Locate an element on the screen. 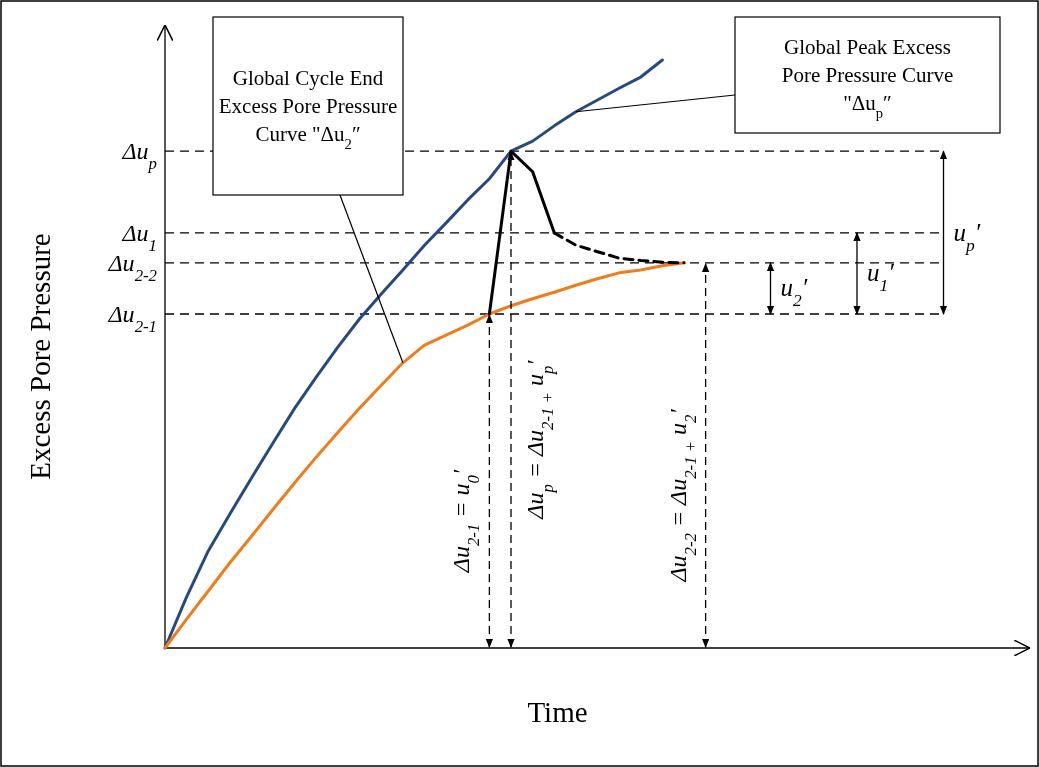 The height and width of the screenshot is (767, 1039). y-axis-title: Excess Pore Pressure is located at coordinates (40, 356).